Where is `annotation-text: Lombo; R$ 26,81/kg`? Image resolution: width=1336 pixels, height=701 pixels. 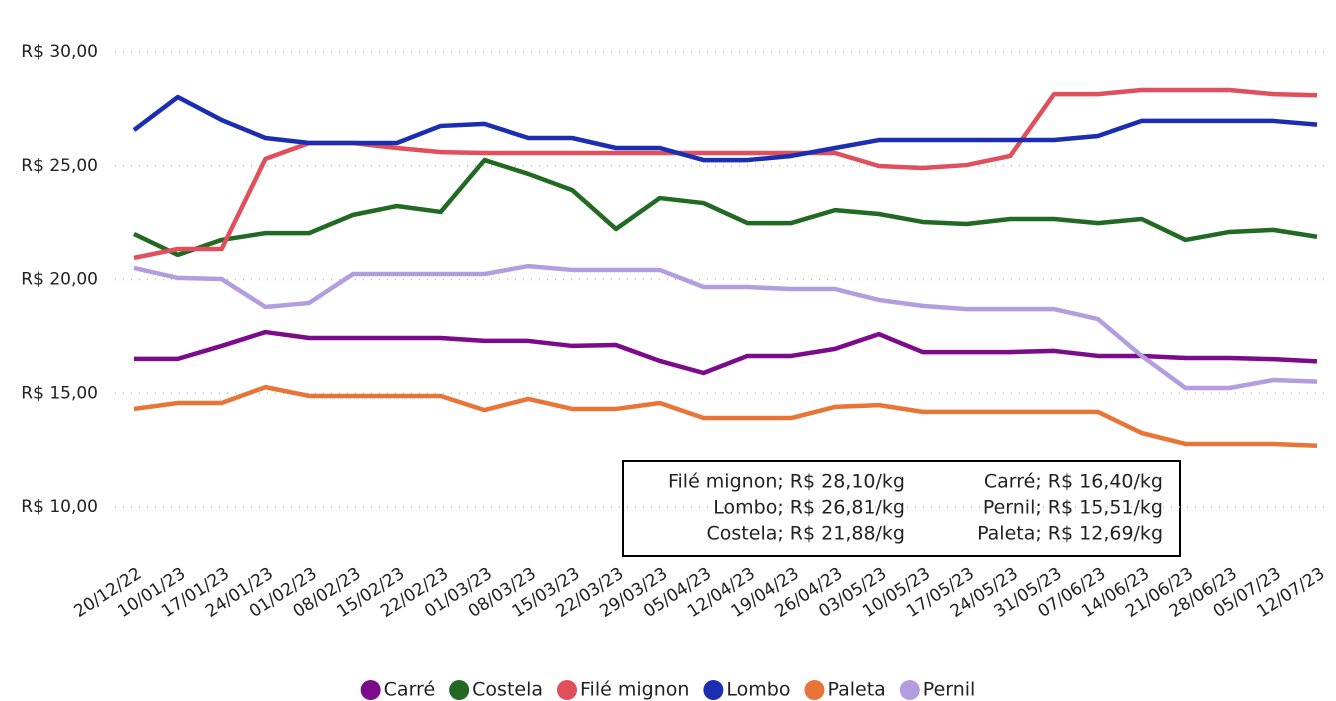 annotation-text: Lombo; R$ 26,81/kg is located at coordinates (809, 508).